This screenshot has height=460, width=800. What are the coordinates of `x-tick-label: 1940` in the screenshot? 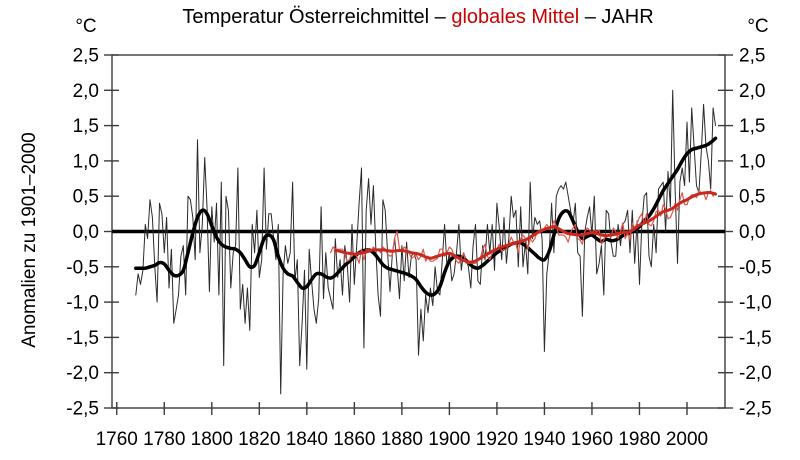 It's located at (544, 439).